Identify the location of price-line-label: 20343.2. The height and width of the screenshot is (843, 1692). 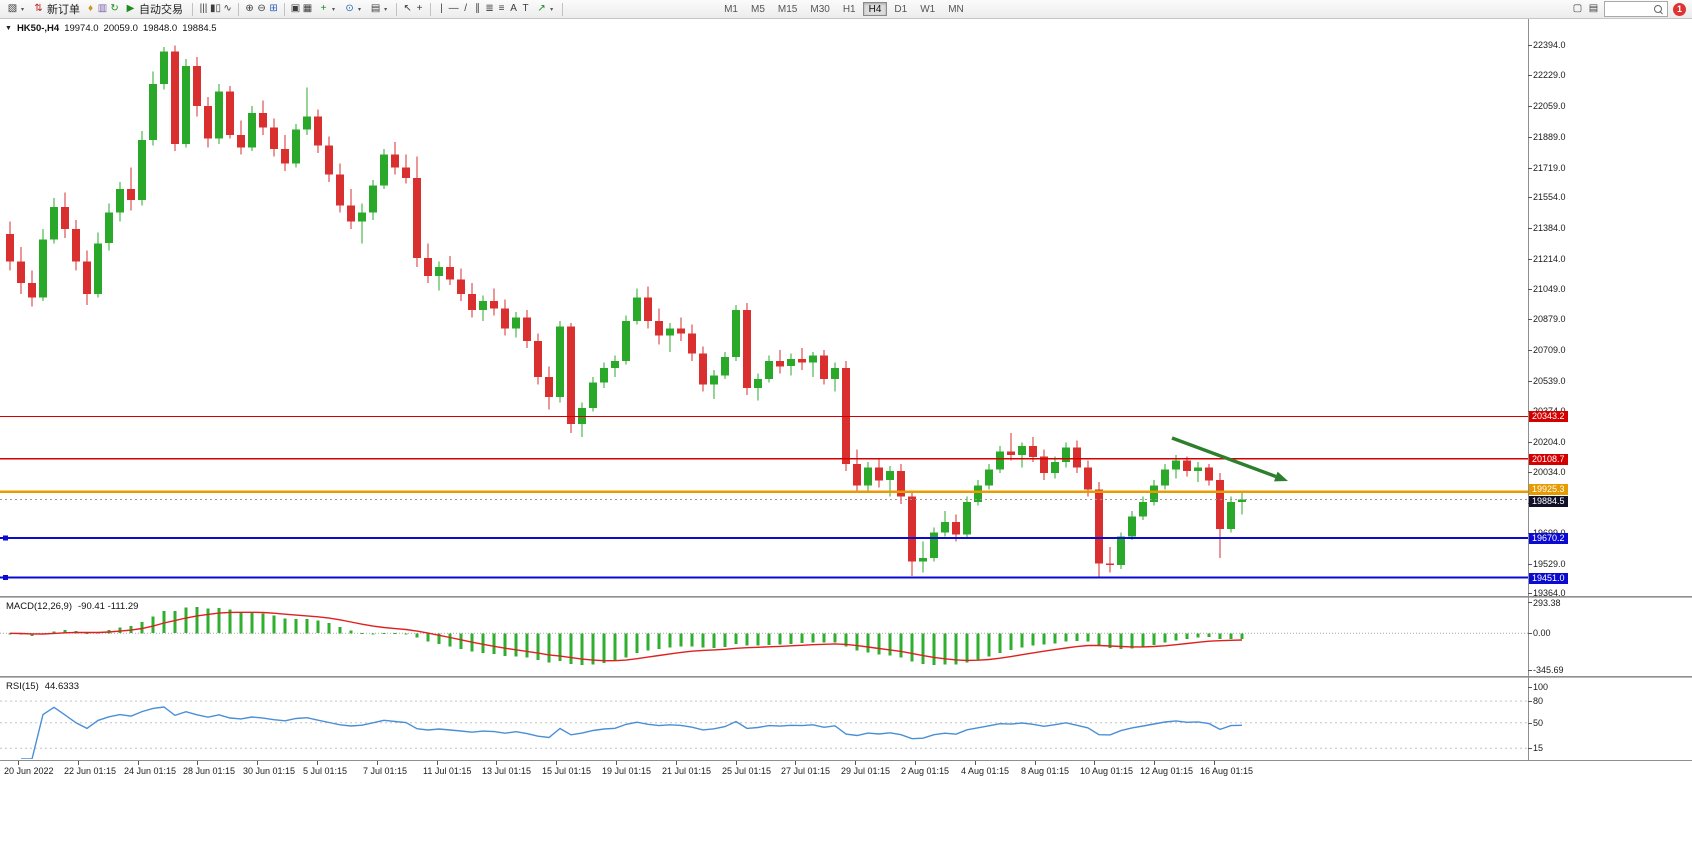
(1548, 416).